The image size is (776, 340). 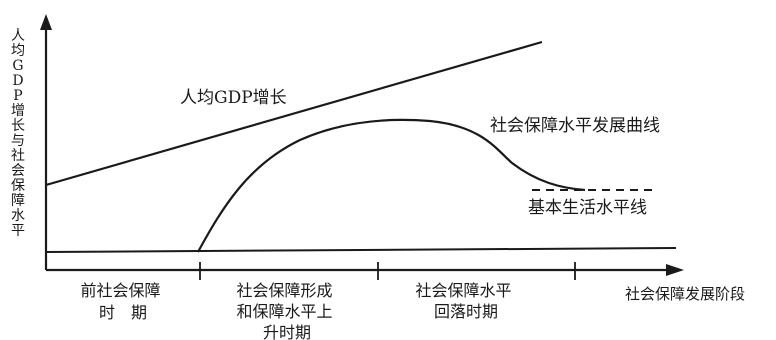 What do you see at coordinates (361, 250) in the screenshot?
I see `baseline` at bounding box center [361, 250].